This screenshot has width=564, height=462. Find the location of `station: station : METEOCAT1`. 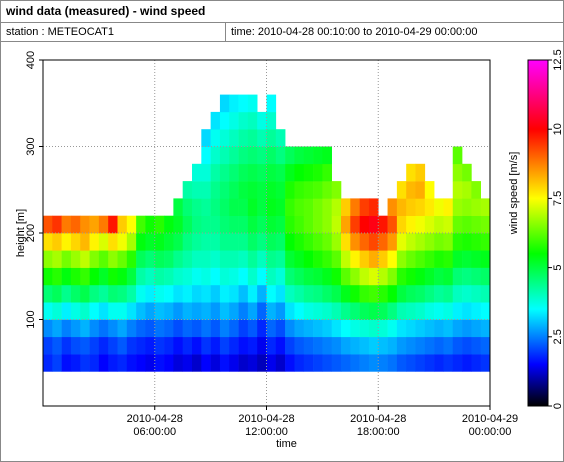

station: station : METEOCAT1 is located at coordinates (60, 32).